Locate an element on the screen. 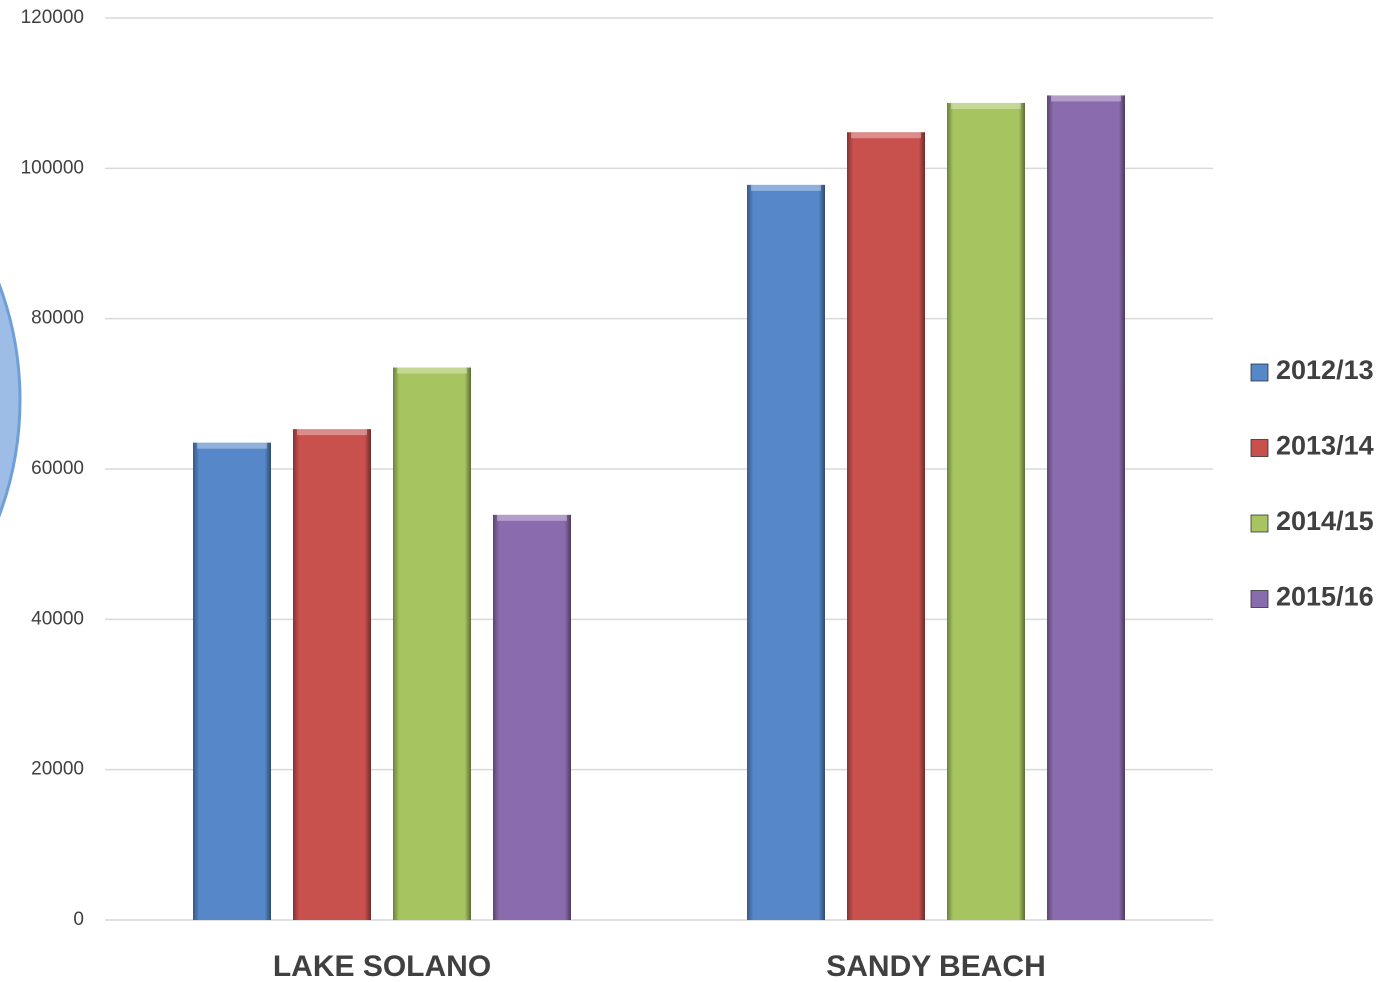 Image resolution: width=1388 pixels, height=982 pixels. legend-label: 2015/16 is located at coordinates (1325, 597).